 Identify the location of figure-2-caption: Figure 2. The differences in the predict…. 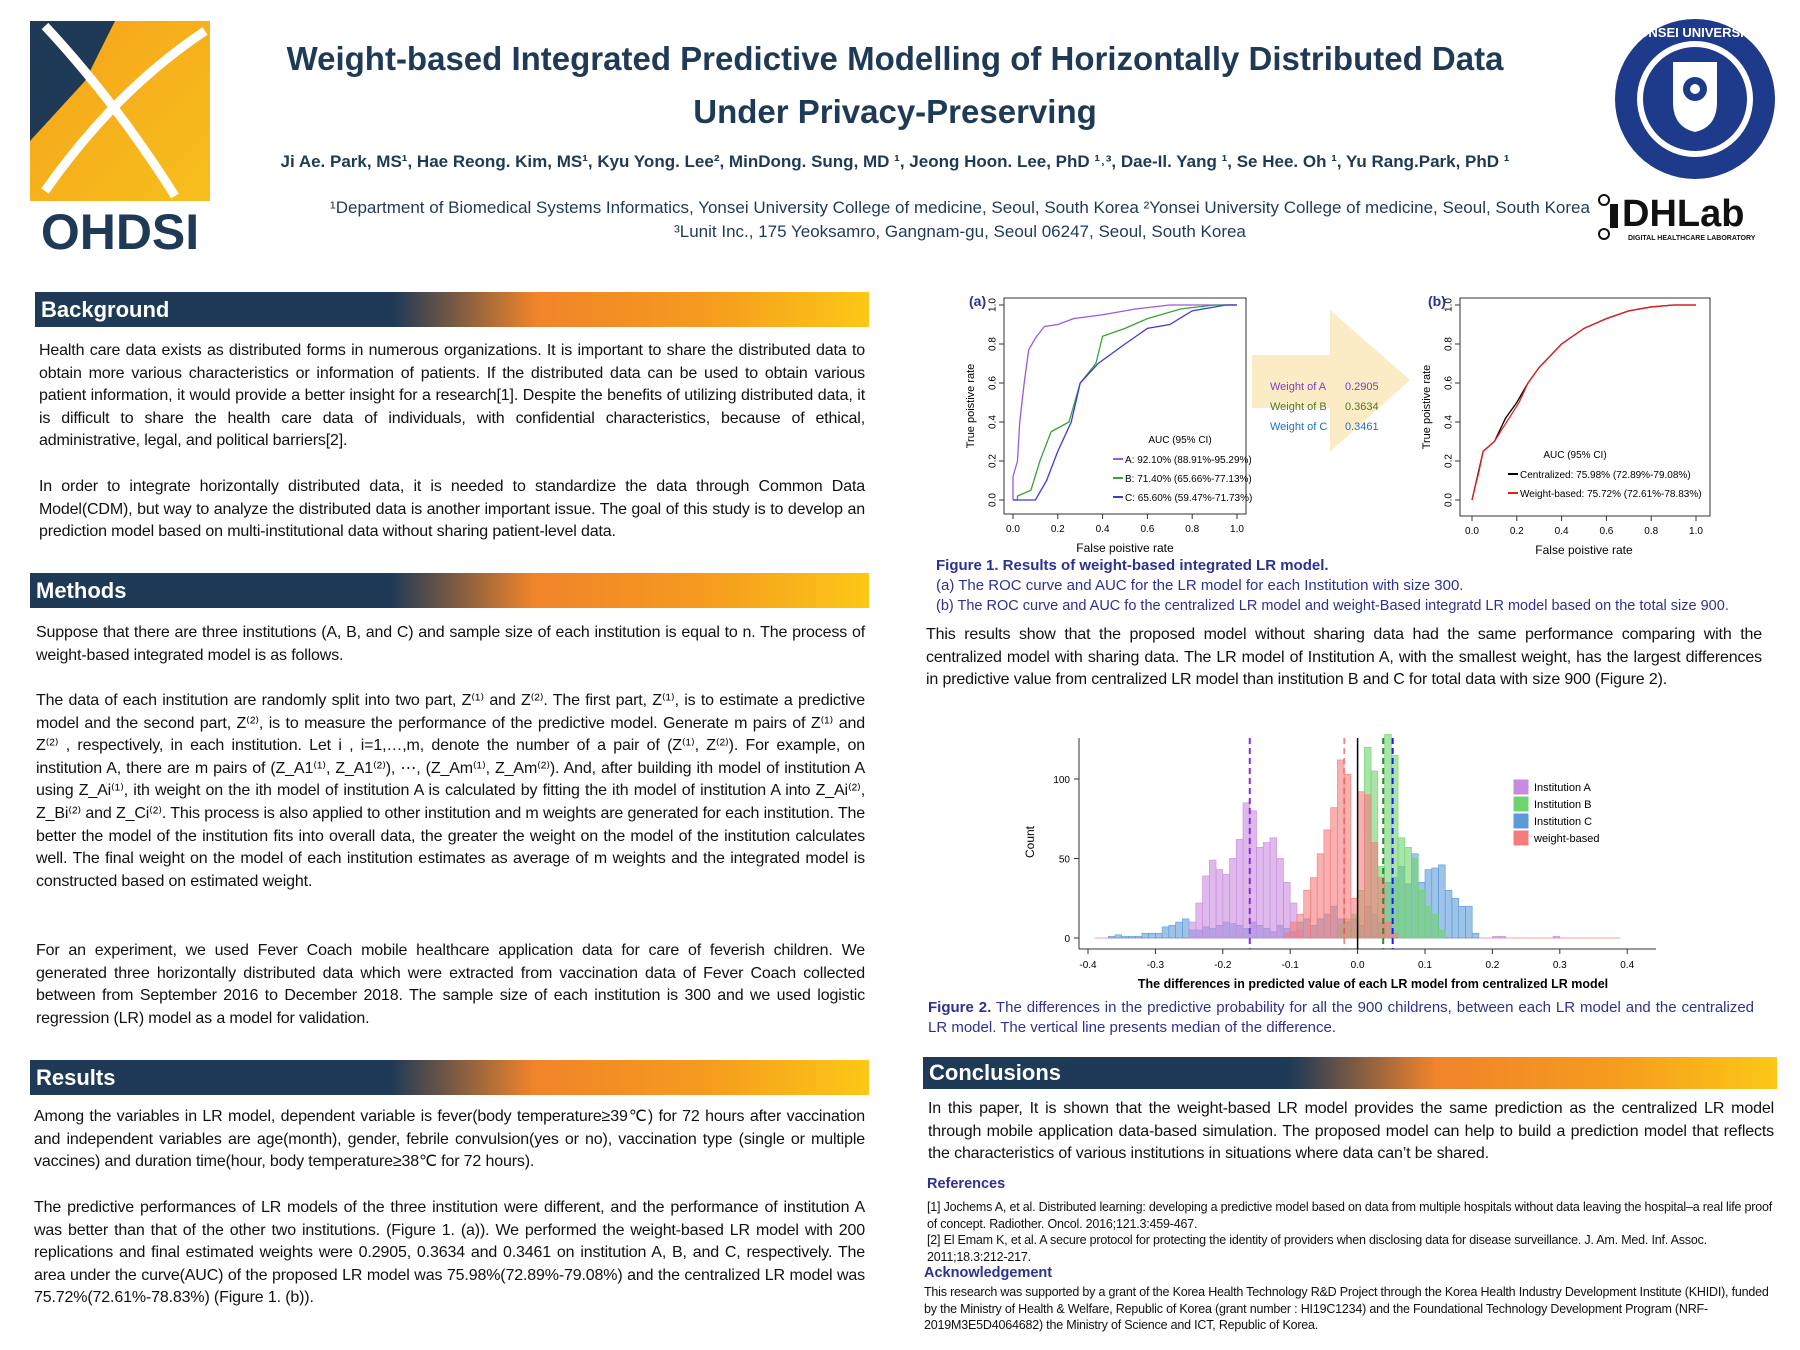
(1341, 1017).